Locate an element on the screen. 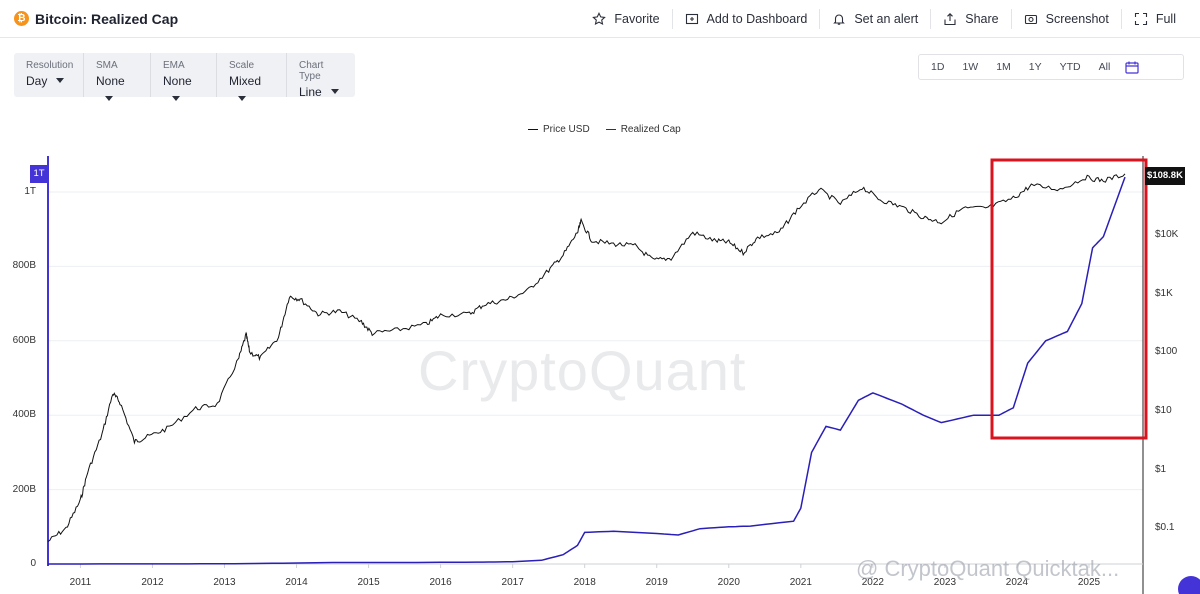  screenshot-label: Screenshot is located at coordinates (1077, 19).